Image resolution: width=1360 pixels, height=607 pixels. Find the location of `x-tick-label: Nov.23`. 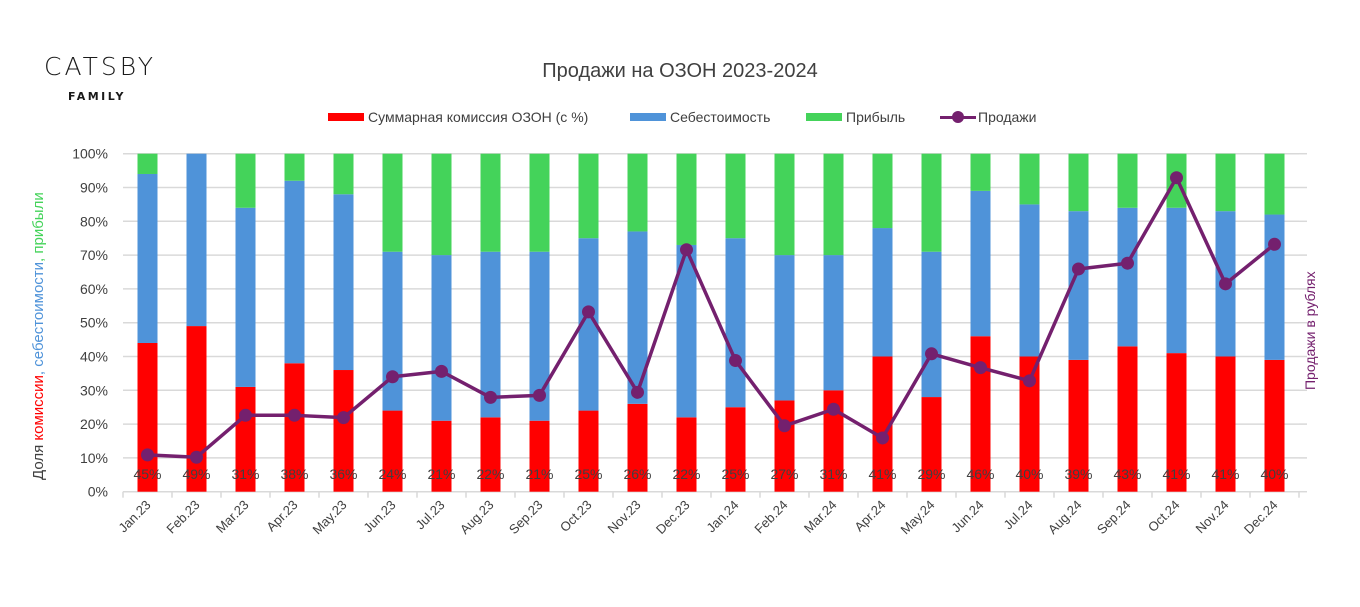

x-tick-label: Nov.23 is located at coordinates (624, 516).